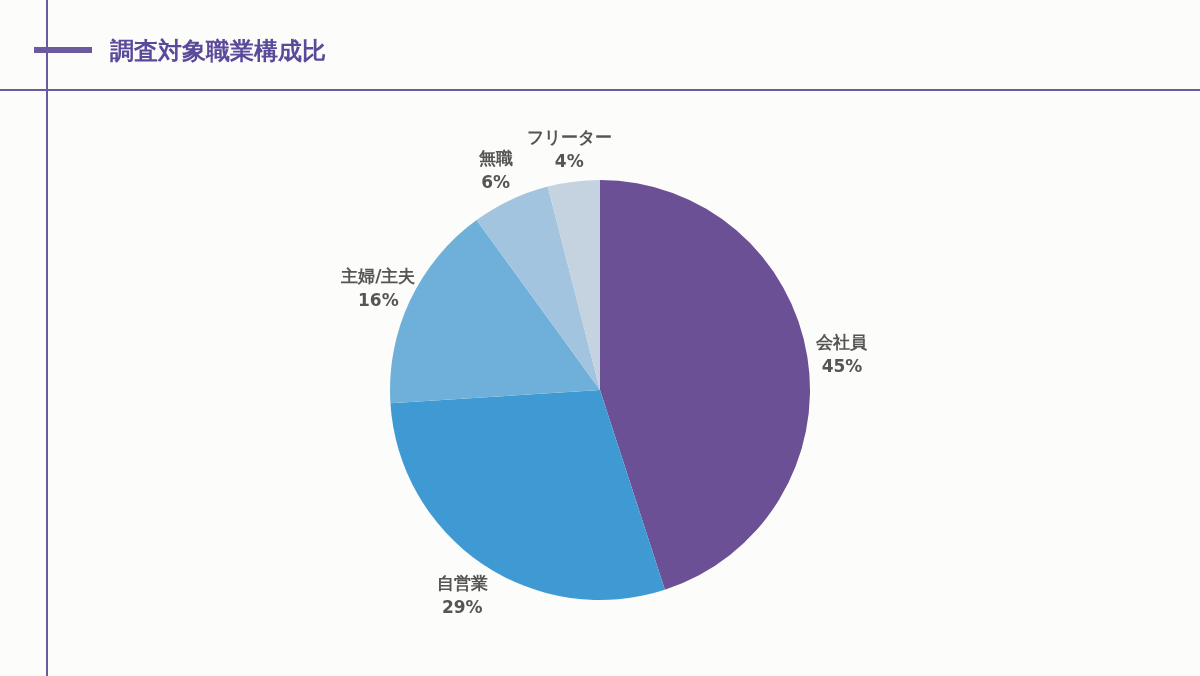  Describe the element at coordinates (569, 136) in the screenshot. I see `slice-label: フリーター` at that location.